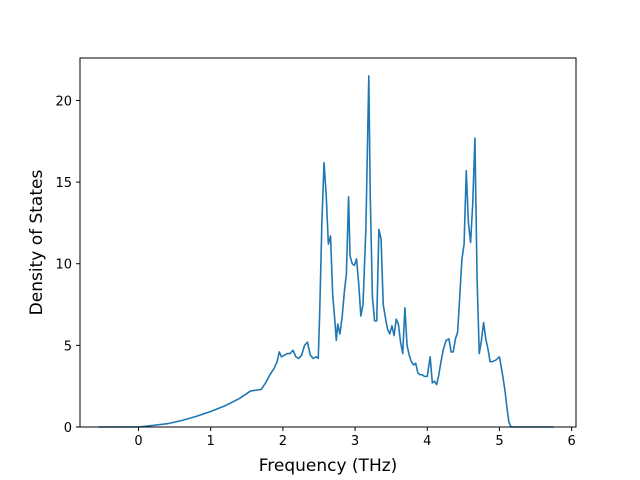 The height and width of the screenshot is (480, 640). Describe the element at coordinates (355, 441) in the screenshot. I see `x-tick-label: 3` at that location.